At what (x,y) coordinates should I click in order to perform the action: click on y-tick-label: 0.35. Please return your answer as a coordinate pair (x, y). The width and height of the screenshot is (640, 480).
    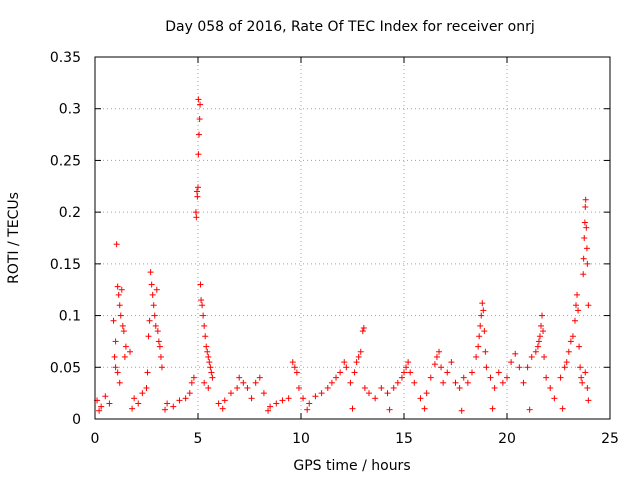
    Looking at the image, I should click on (65, 58).